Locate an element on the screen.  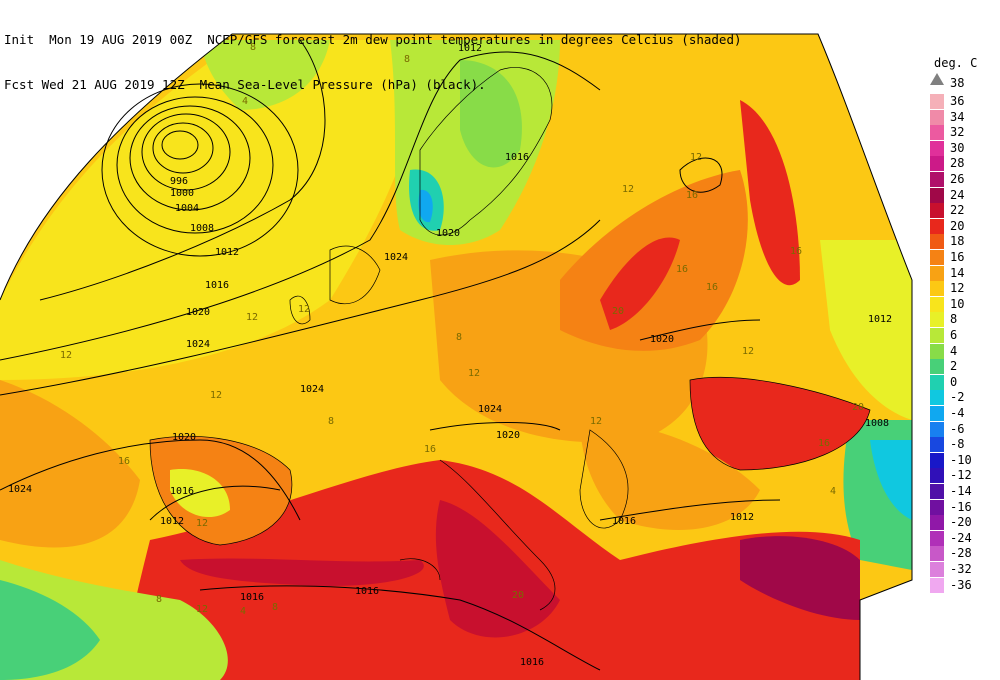
isobar-label: 1008 is located at coordinates (877, 423).